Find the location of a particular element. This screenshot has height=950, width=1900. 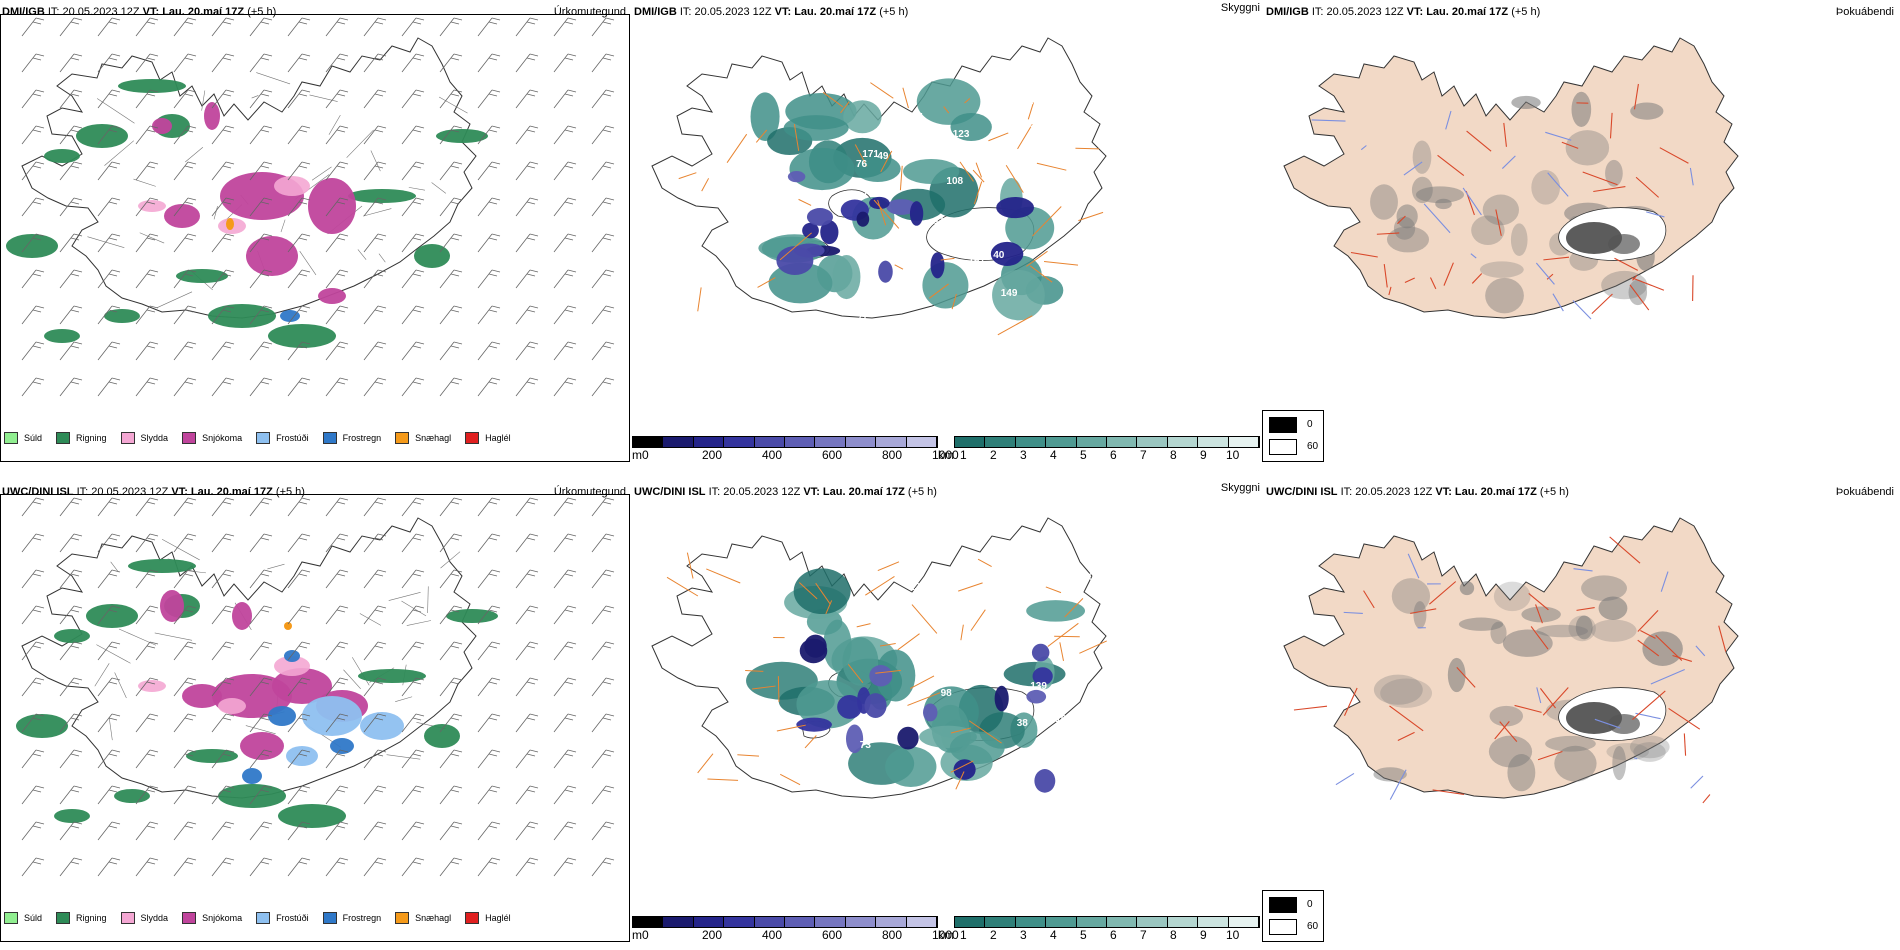

colorbar-tick: 7 is located at coordinates (1143, 935).